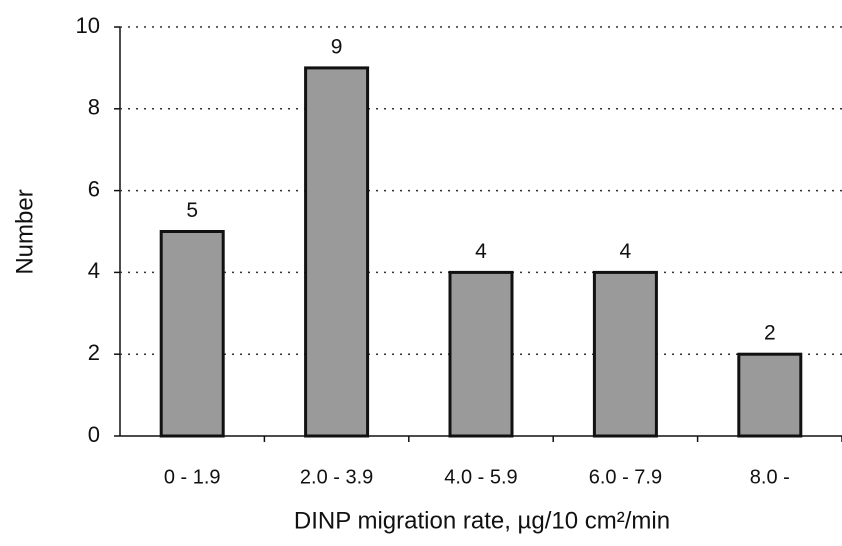  I want to click on x-axis-title: DINP migration rate, µg/10 cm²/min, so click(482, 520).